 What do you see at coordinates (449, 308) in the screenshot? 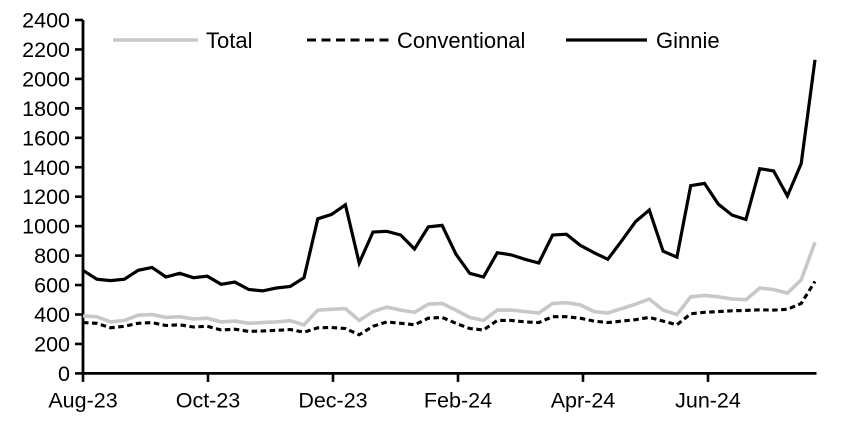
I see `series-line-conventional` at bounding box center [449, 308].